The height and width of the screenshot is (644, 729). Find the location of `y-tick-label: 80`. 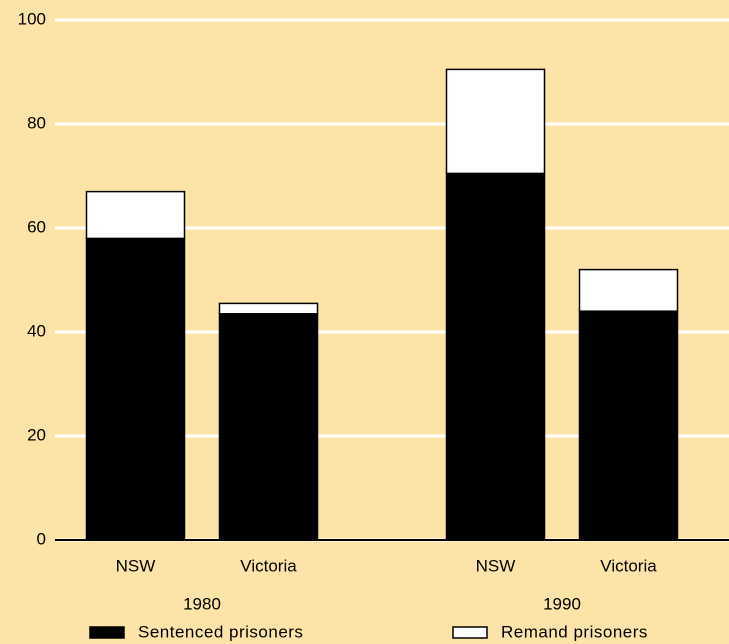

y-tick-label: 80 is located at coordinates (36, 122).